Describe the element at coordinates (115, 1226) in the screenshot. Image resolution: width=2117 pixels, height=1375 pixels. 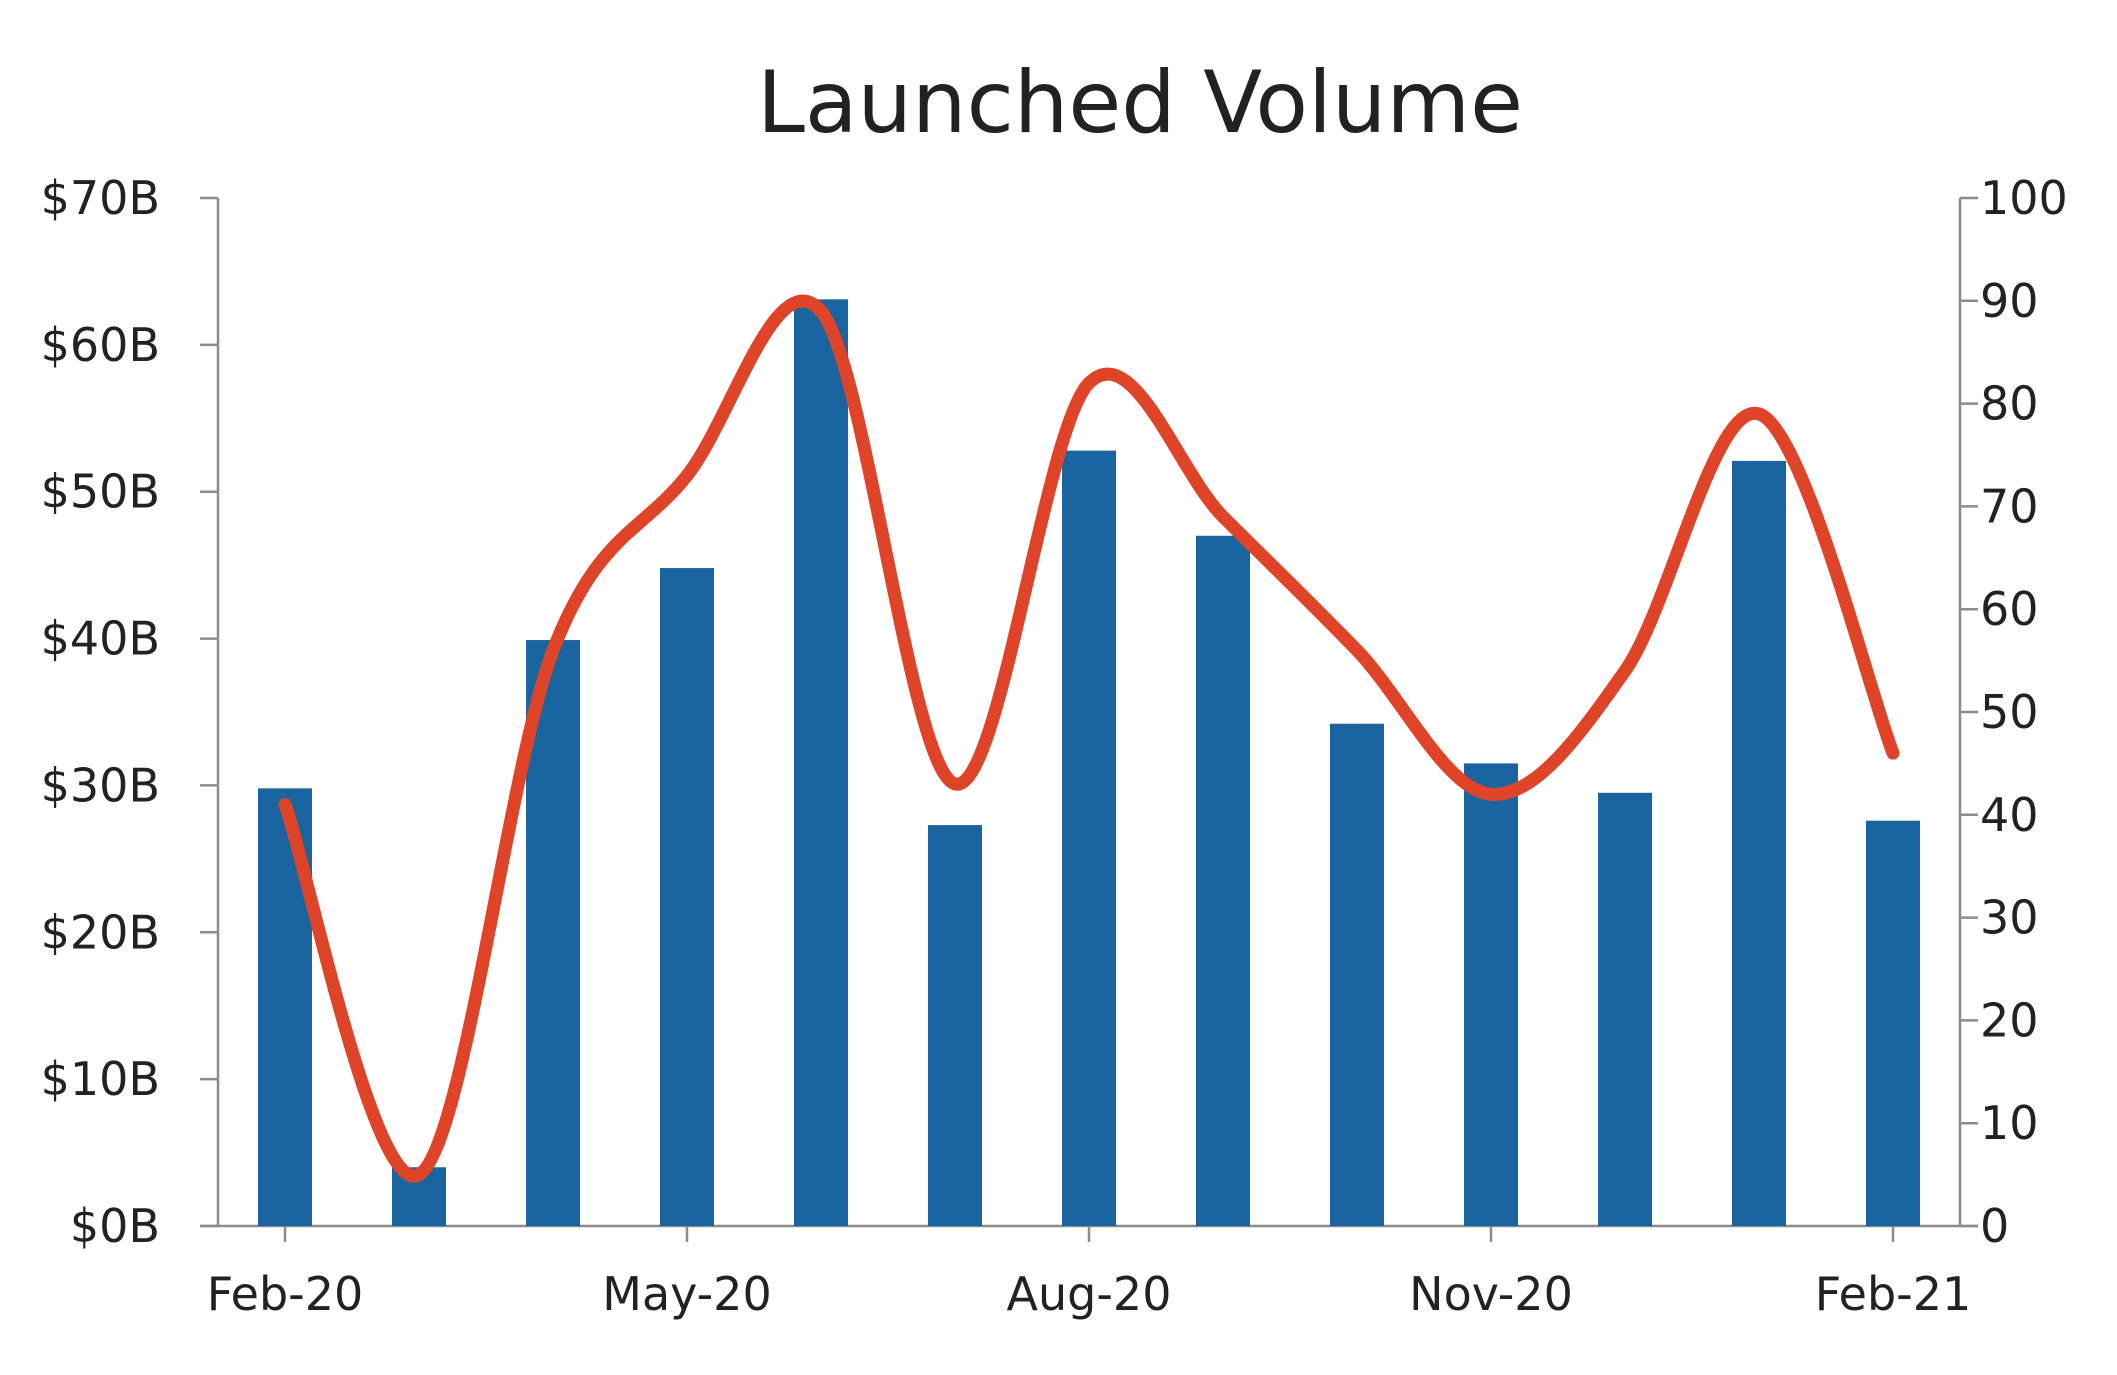
I see `left-tick-label: $0B` at that location.